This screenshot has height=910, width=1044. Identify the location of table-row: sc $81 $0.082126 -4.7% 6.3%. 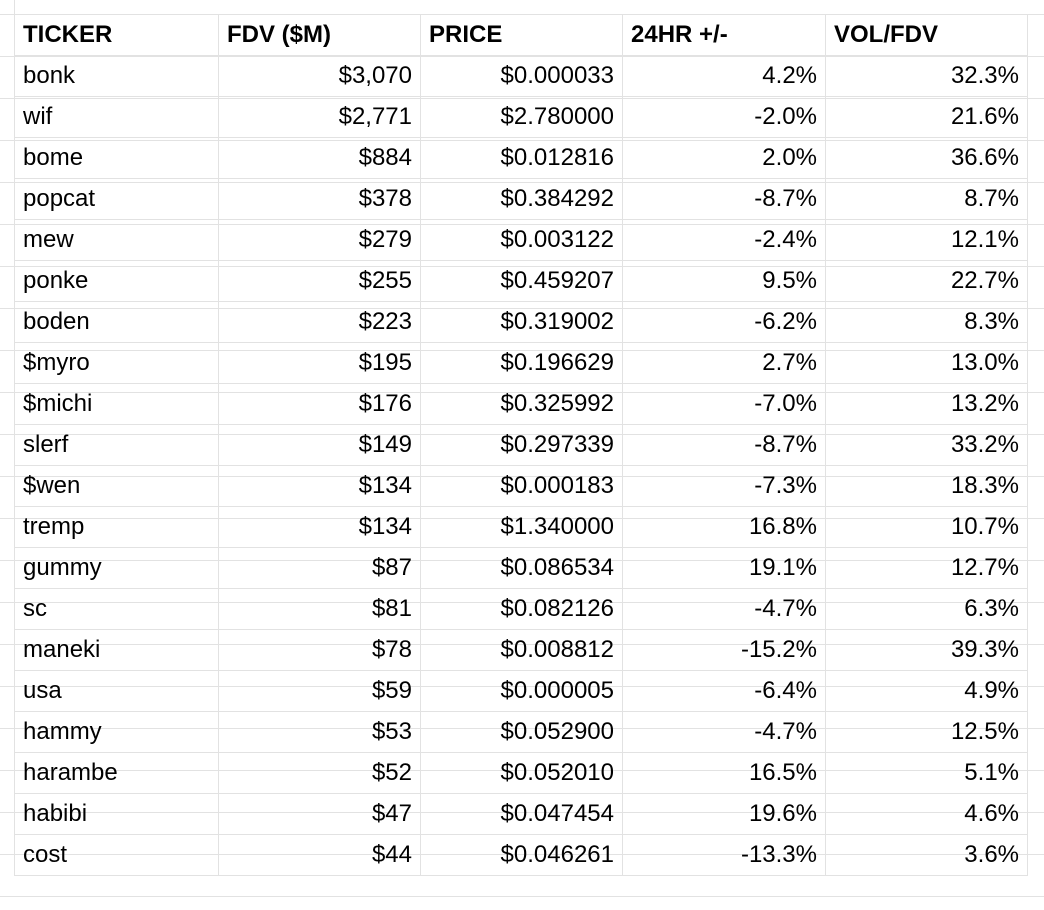
(521, 609).